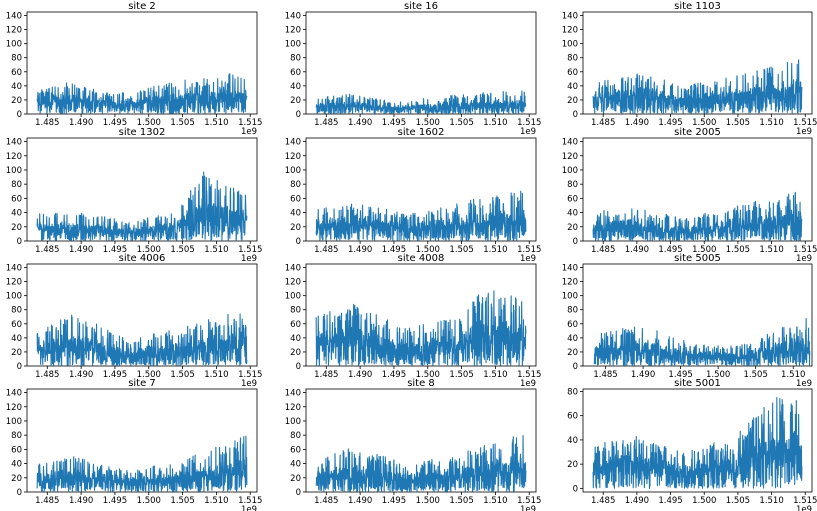 This screenshot has height=511, width=817. What do you see at coordinates (421, 6) in the screenshot?
I see `subplot-title: site 16` at bounding box center [421, 6].